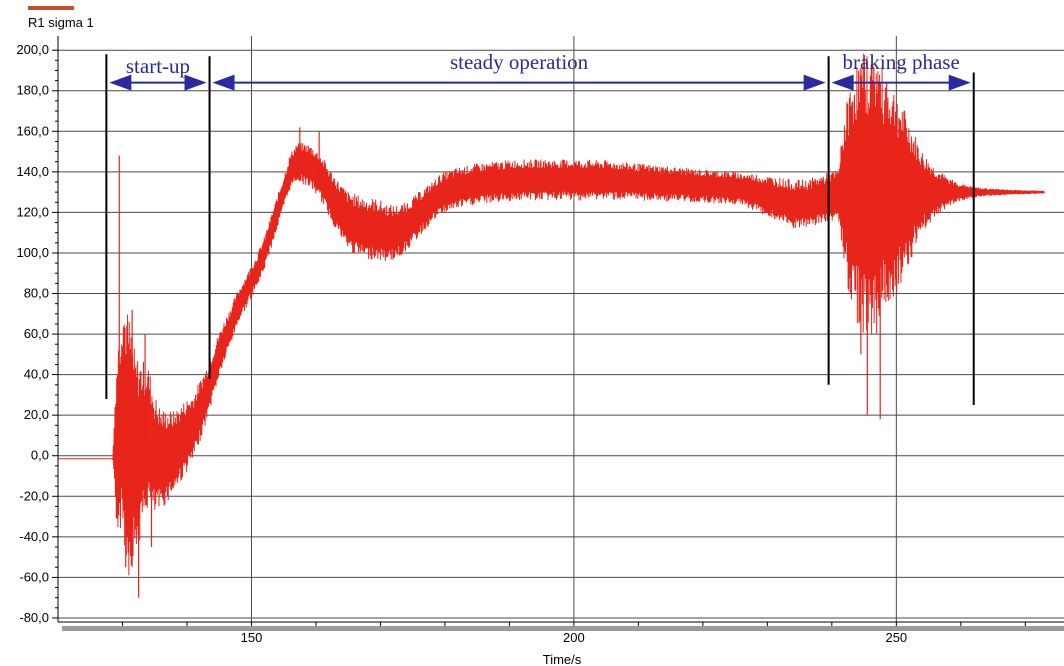 The width and height of the screenshot is (1064, 666). Describe the element at coordinates (40, 455) in the screenshot. I see `y-tick-label: 0,0` at that location.